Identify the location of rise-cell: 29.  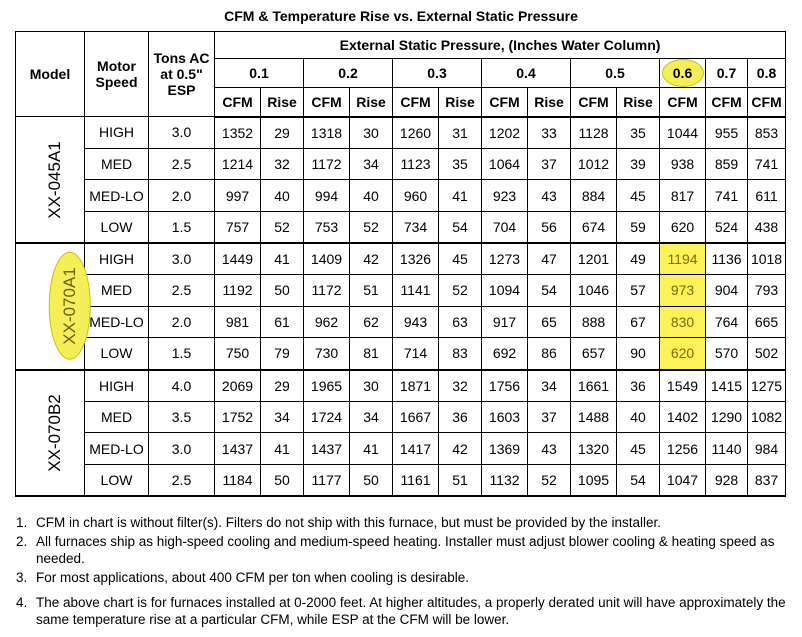
(282, 385).